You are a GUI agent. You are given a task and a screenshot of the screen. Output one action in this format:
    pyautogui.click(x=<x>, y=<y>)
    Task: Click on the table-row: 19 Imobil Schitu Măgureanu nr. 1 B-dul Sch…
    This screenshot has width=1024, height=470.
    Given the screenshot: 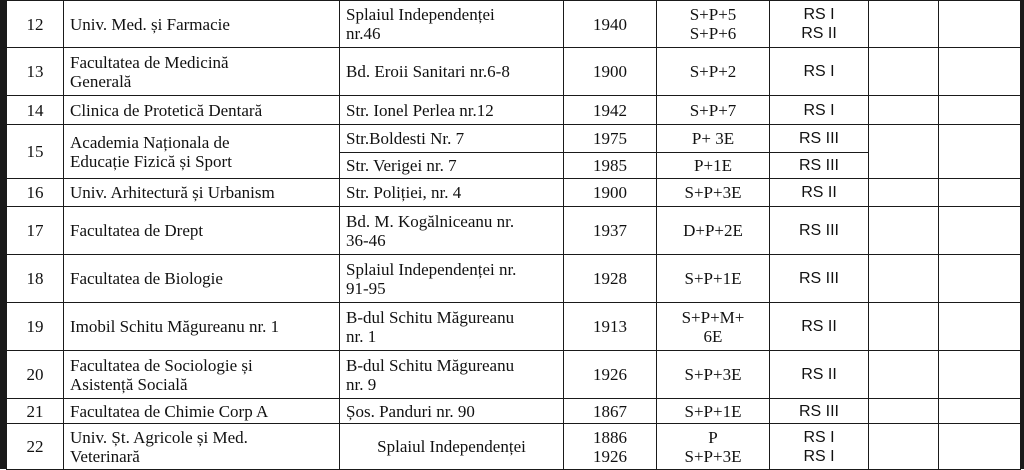 What is the action you would take?
    pyautogui.click(x=513, y=326)
    